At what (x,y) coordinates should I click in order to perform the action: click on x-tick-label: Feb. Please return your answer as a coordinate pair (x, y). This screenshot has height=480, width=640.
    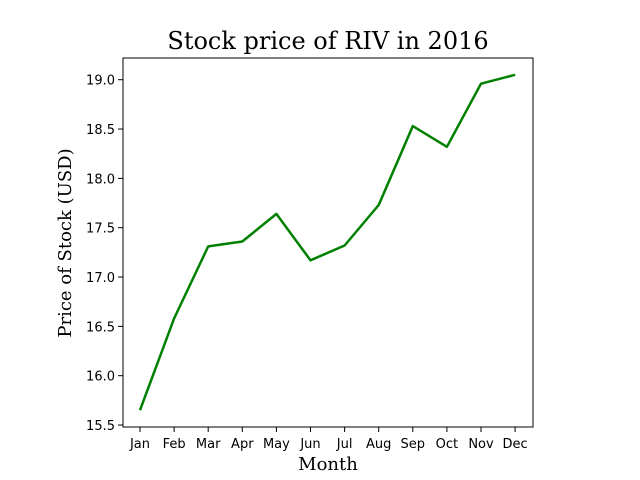
    Looking at the image, I should click on (174, 444).